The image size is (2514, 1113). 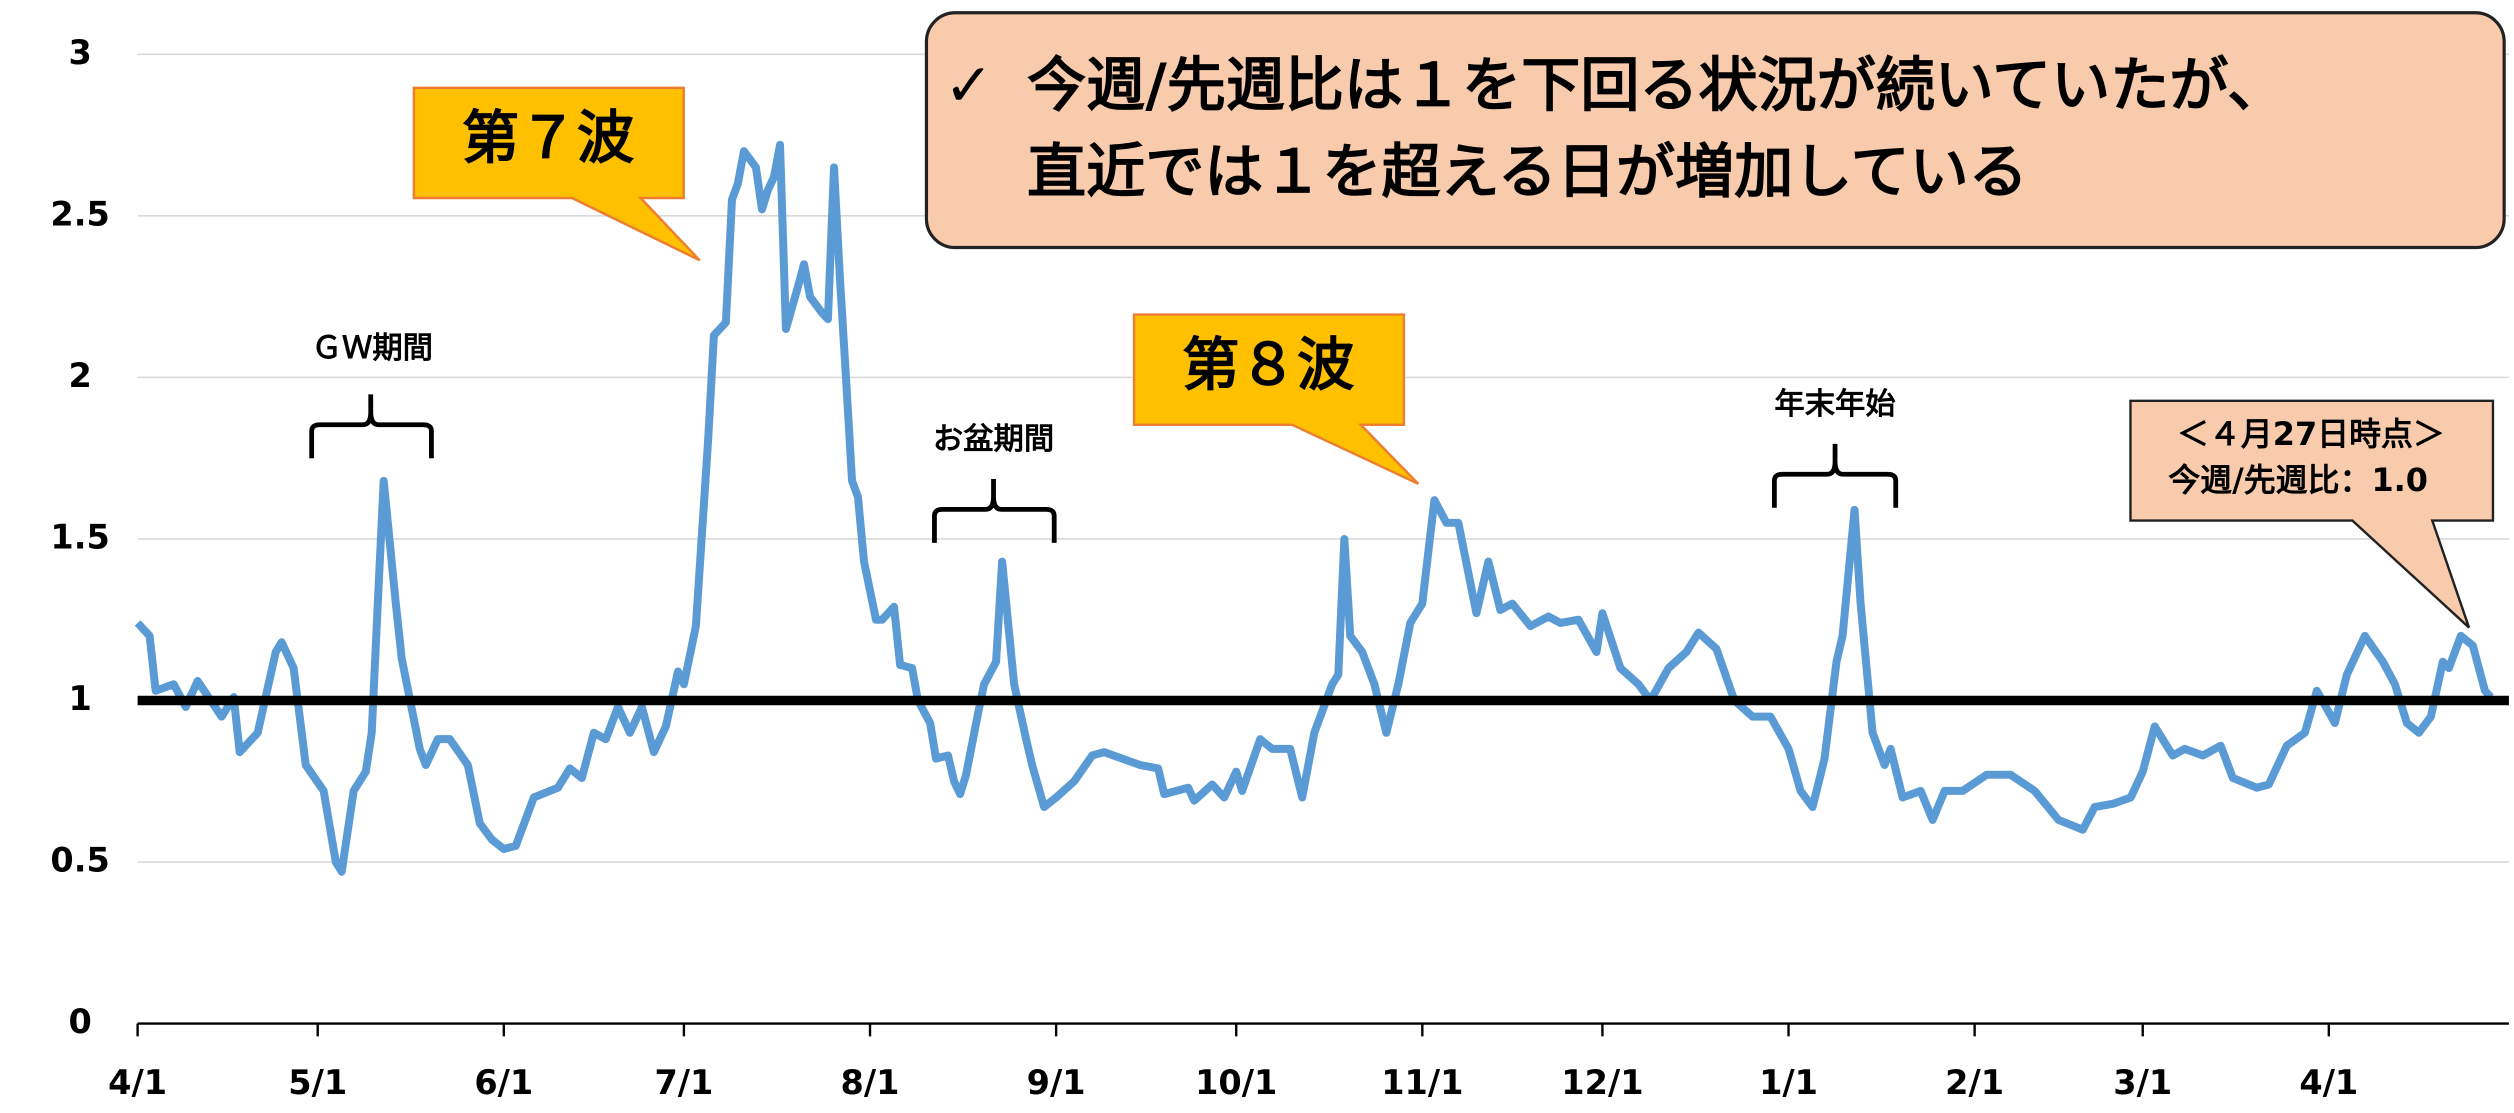 I want to click on summary-box, so click(x=1715, y=130).